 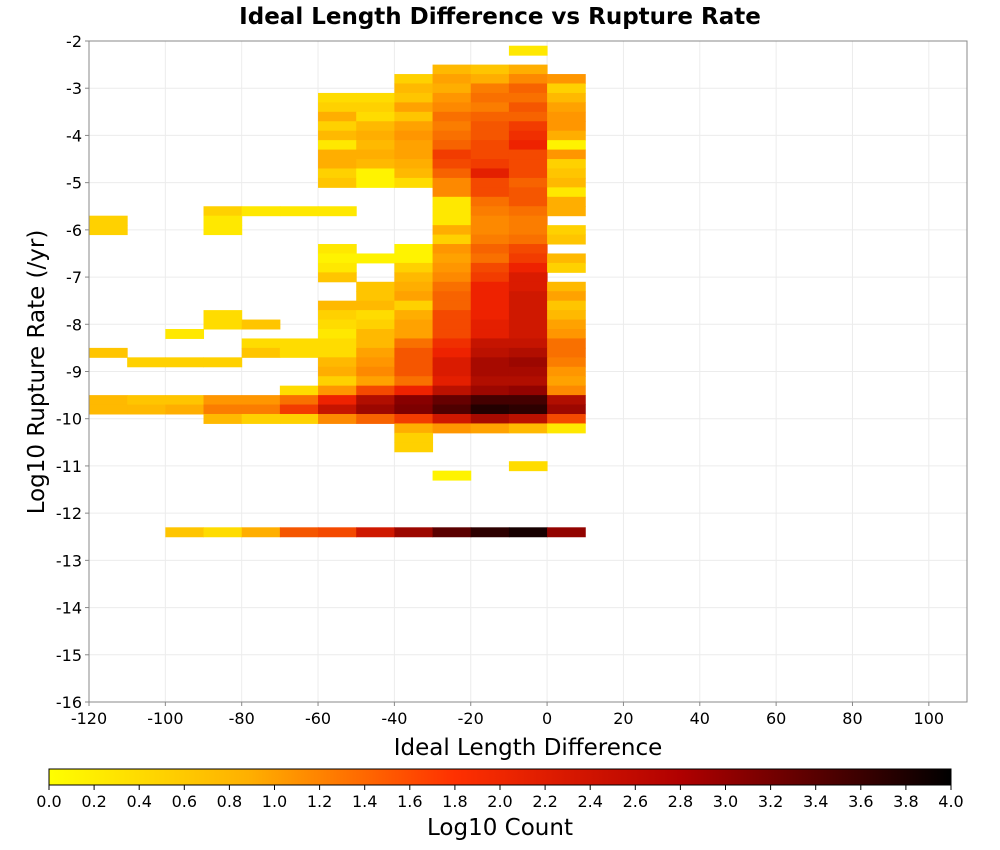 What do you see at coordinates (74, 88) in the screenshot?
I see `y-tick-label: -3` at bounding box center [74, 88].